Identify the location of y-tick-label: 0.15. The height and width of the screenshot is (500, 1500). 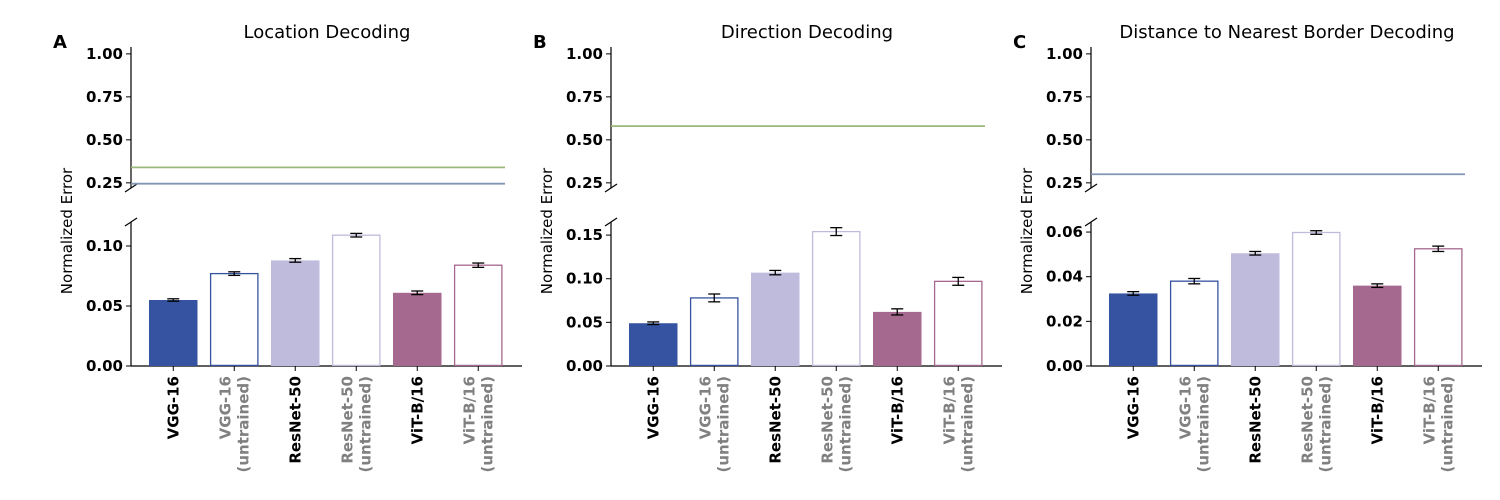
(584, 235).